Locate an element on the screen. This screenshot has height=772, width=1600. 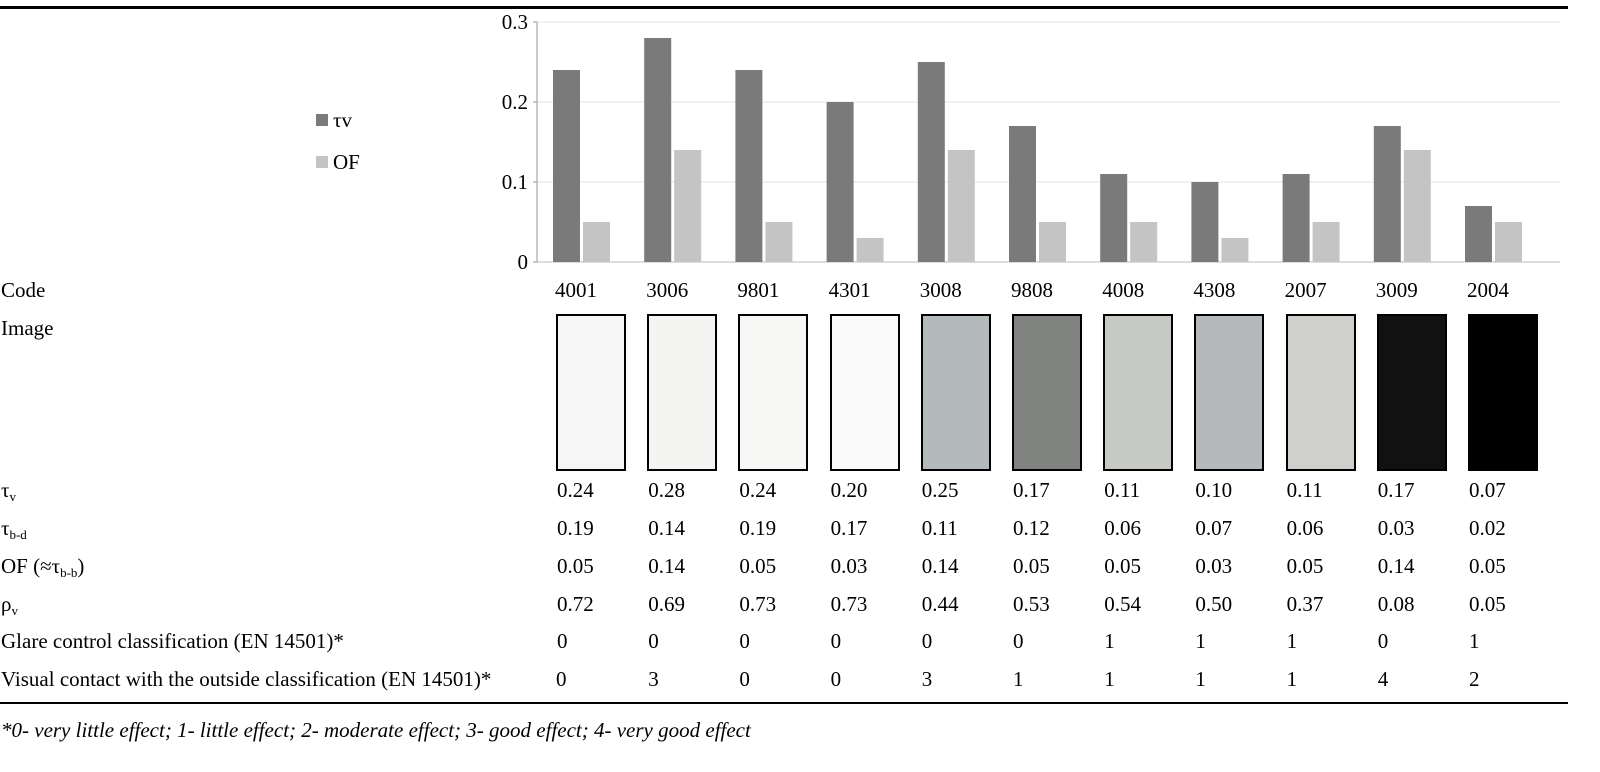
code-3008: 3008 is located at coordinates (940, 290).